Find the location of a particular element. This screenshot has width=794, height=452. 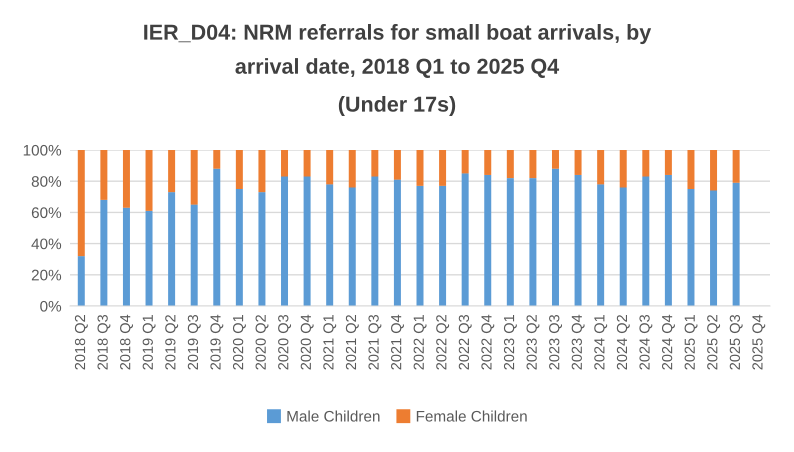

x-tick-label: 2023 Q2 is located at coordinates (533, 342).